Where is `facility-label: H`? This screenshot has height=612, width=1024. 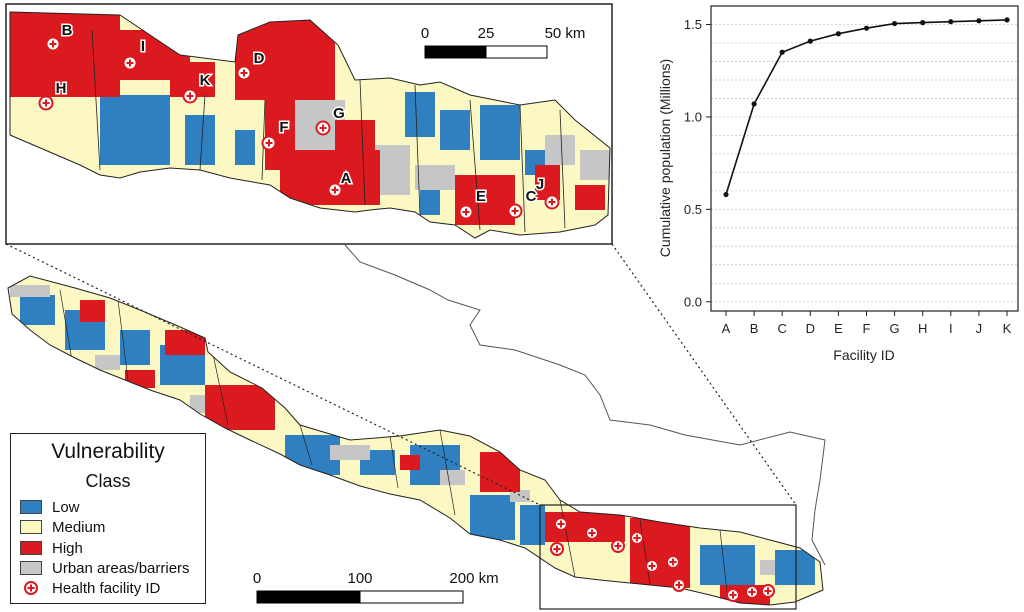 facility-label: H is located at coordinates (61, 88).